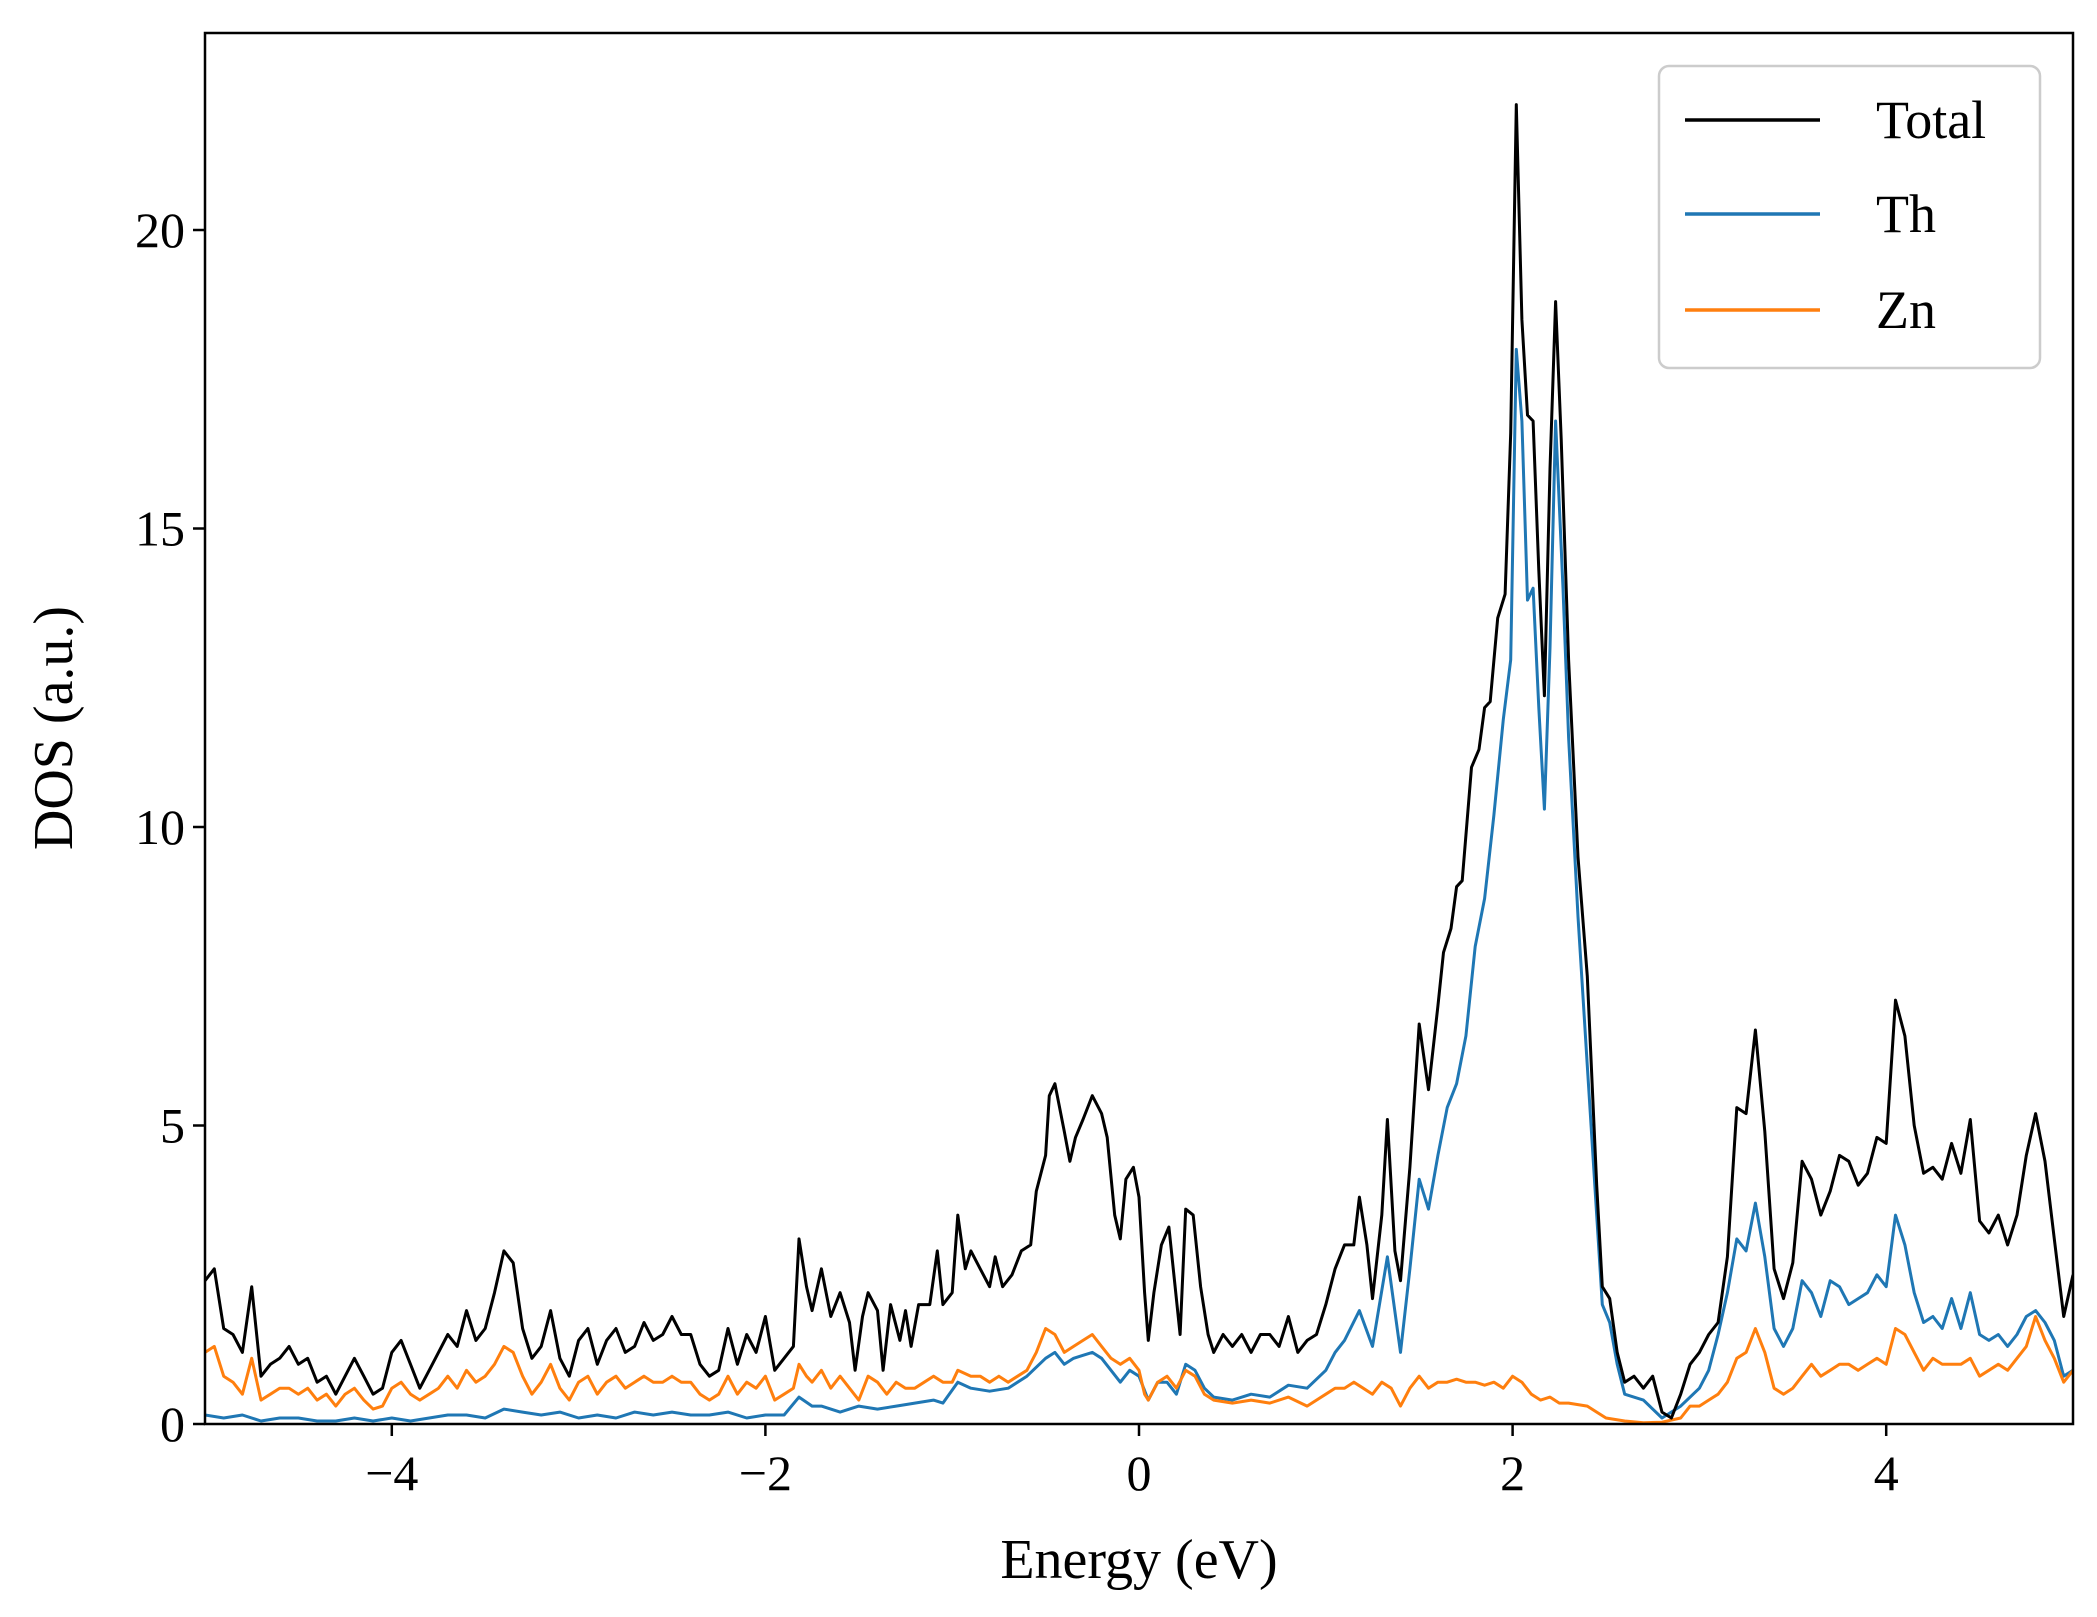 The image size is (2097, 1617). I want to click on y-axis-title: DOS (a.u.), so click(54, 728).